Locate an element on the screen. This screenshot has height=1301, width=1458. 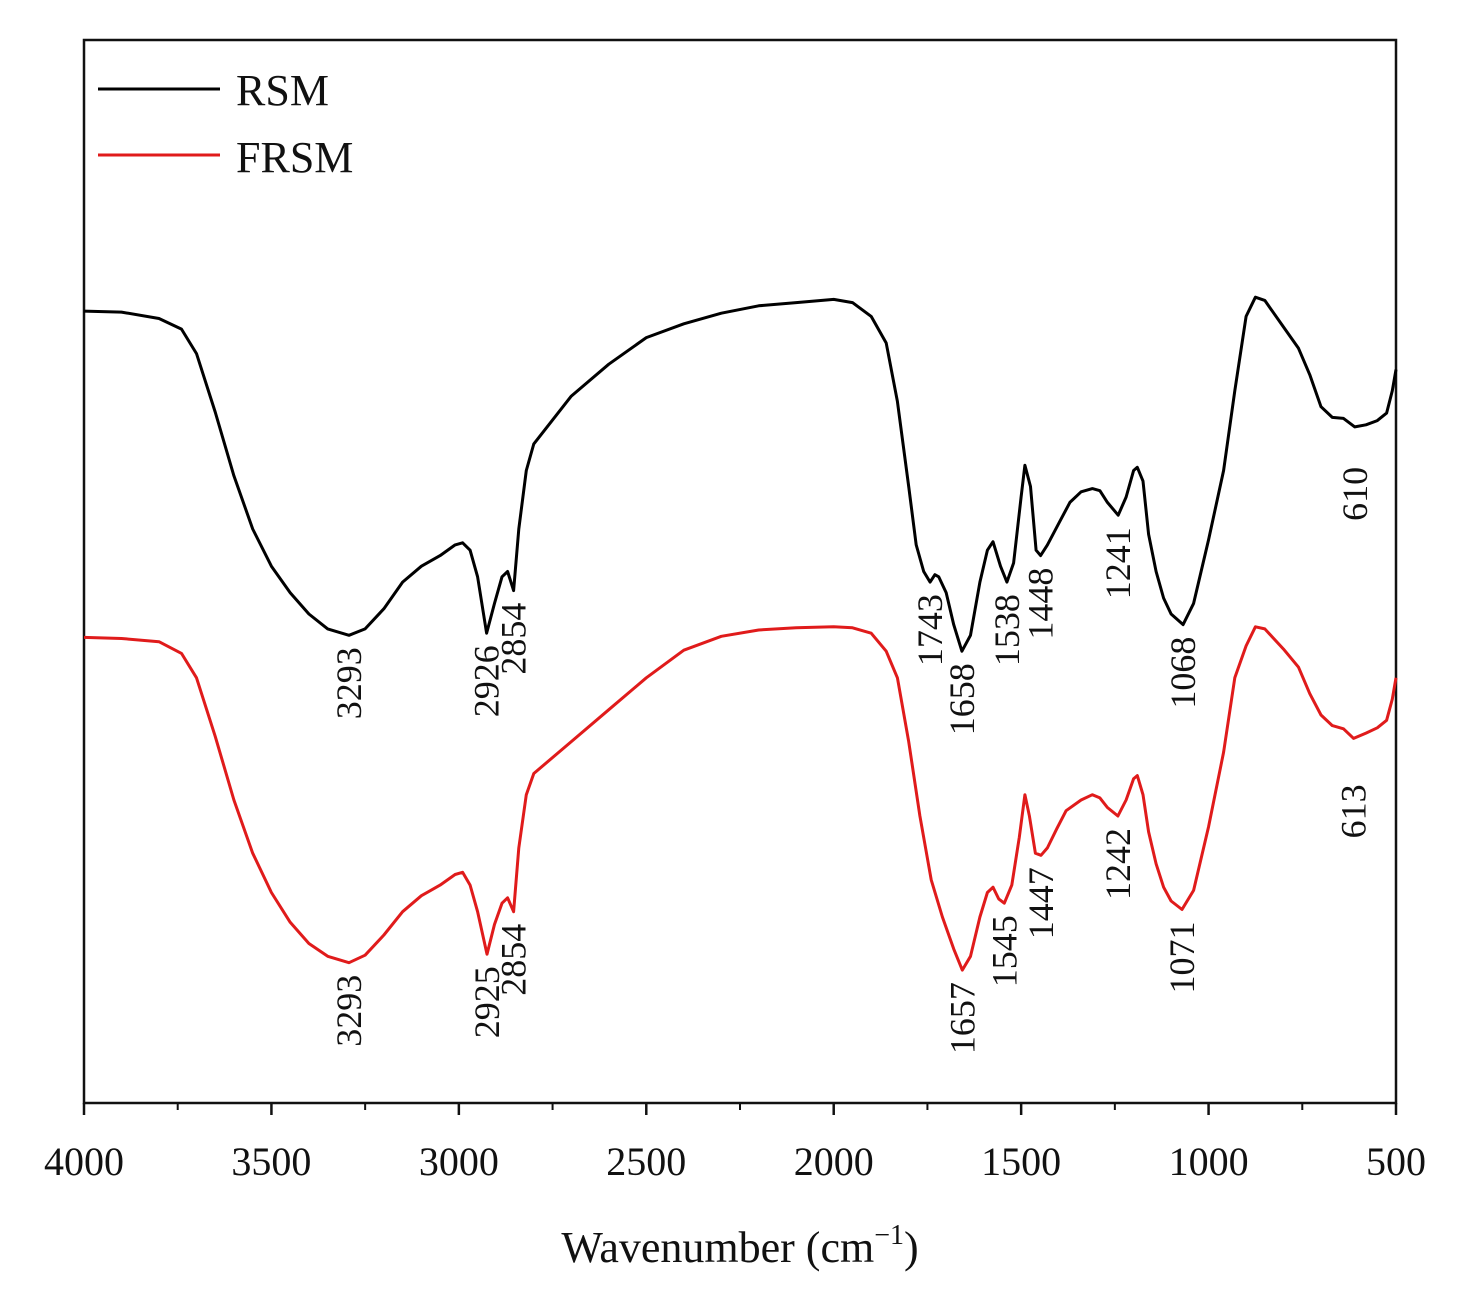
peak-label-rsm-1538: 1538 is located at coordinates (1007, 630).